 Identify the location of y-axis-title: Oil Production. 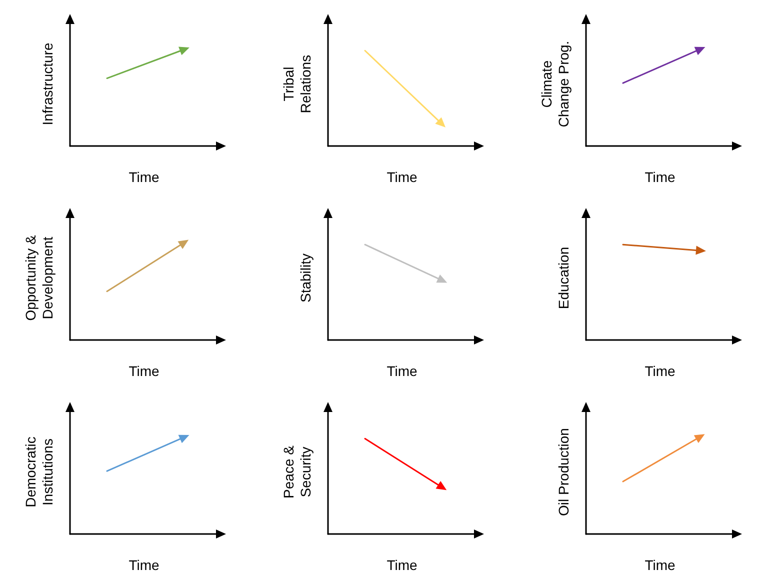
(564, 472).